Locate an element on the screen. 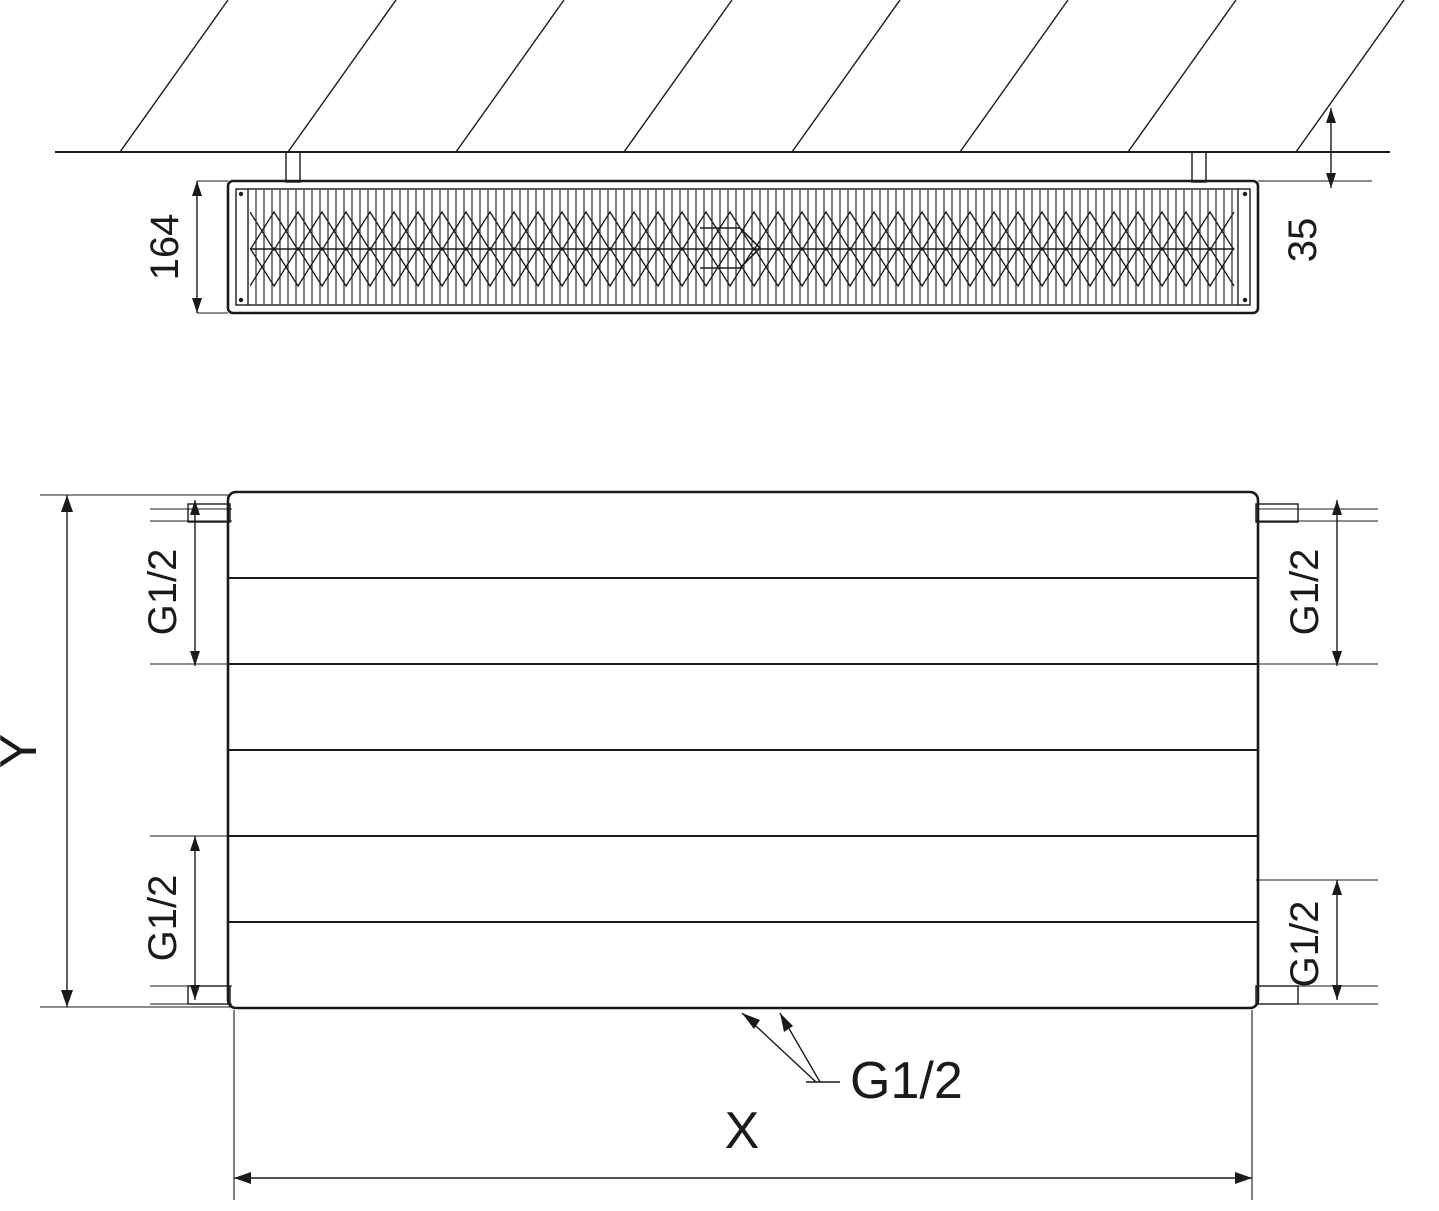 Image resolution: width=1439 pixels, height=1211 pixels. wall-hatching is located at coordinates (730, 76).